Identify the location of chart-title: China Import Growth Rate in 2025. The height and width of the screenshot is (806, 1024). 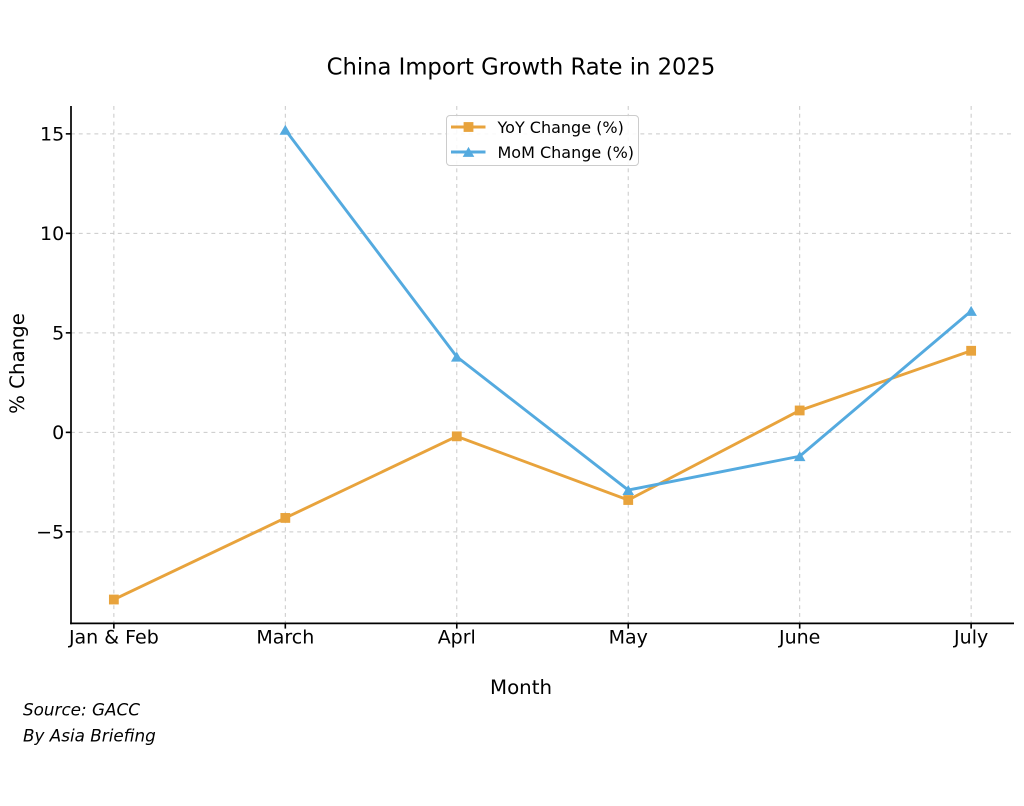
(521, 68).